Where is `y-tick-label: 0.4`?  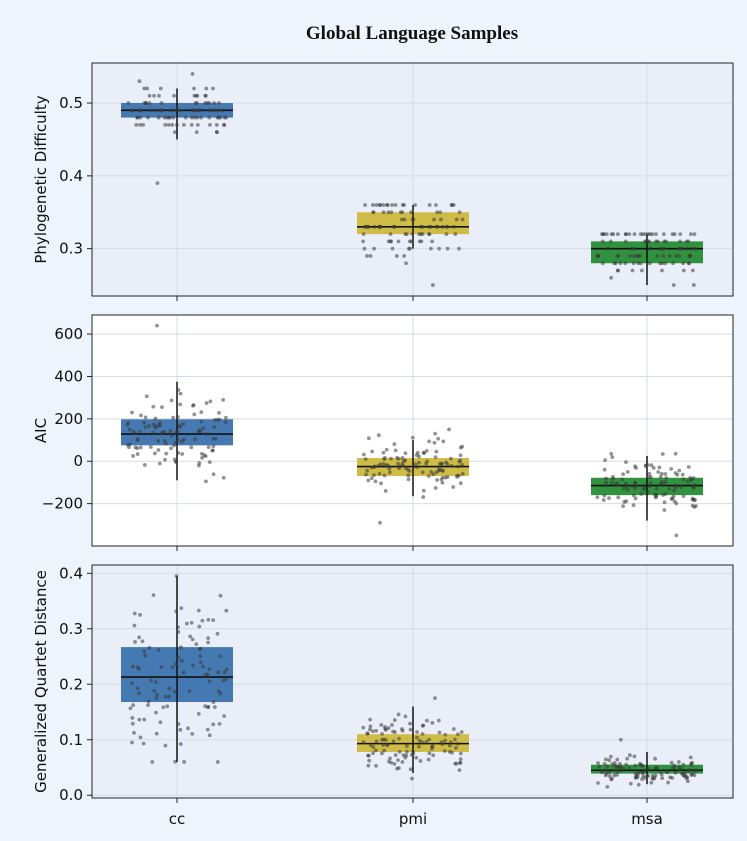
y-tick-label: 0.4 is located at coordinates (71, 176).